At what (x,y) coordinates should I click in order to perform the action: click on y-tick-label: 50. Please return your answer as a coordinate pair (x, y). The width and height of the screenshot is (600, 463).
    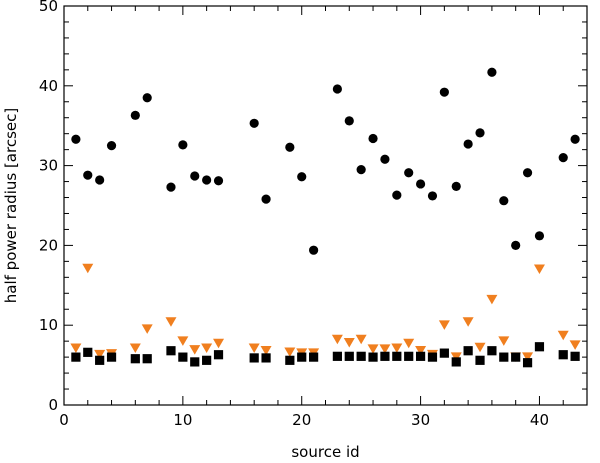
    Looking at the image, I should click on (48, 7).